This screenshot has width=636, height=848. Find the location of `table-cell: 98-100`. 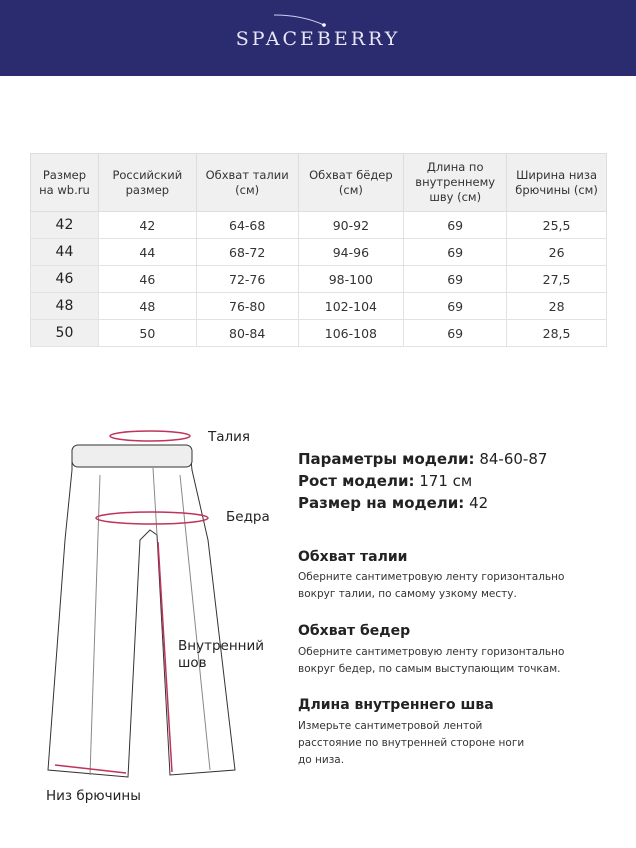

table-cell: 98-100 is located at coordinates (351, 279).